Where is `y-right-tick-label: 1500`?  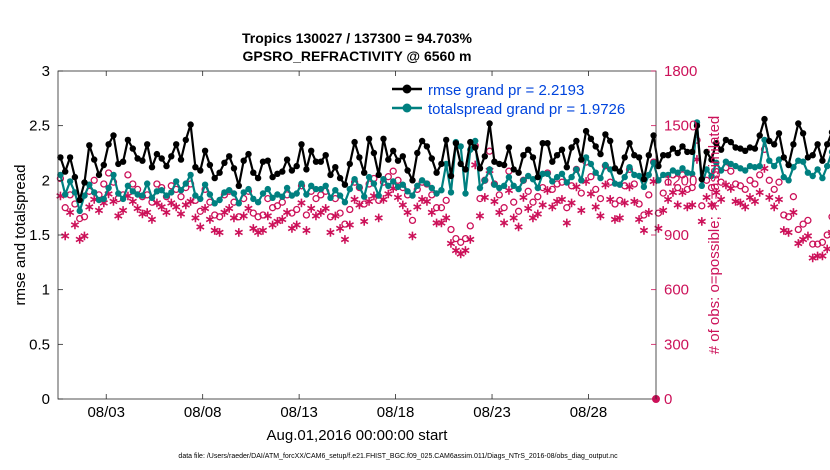
y-right-tick-label: 1500 is located at coordinates (680, 126).